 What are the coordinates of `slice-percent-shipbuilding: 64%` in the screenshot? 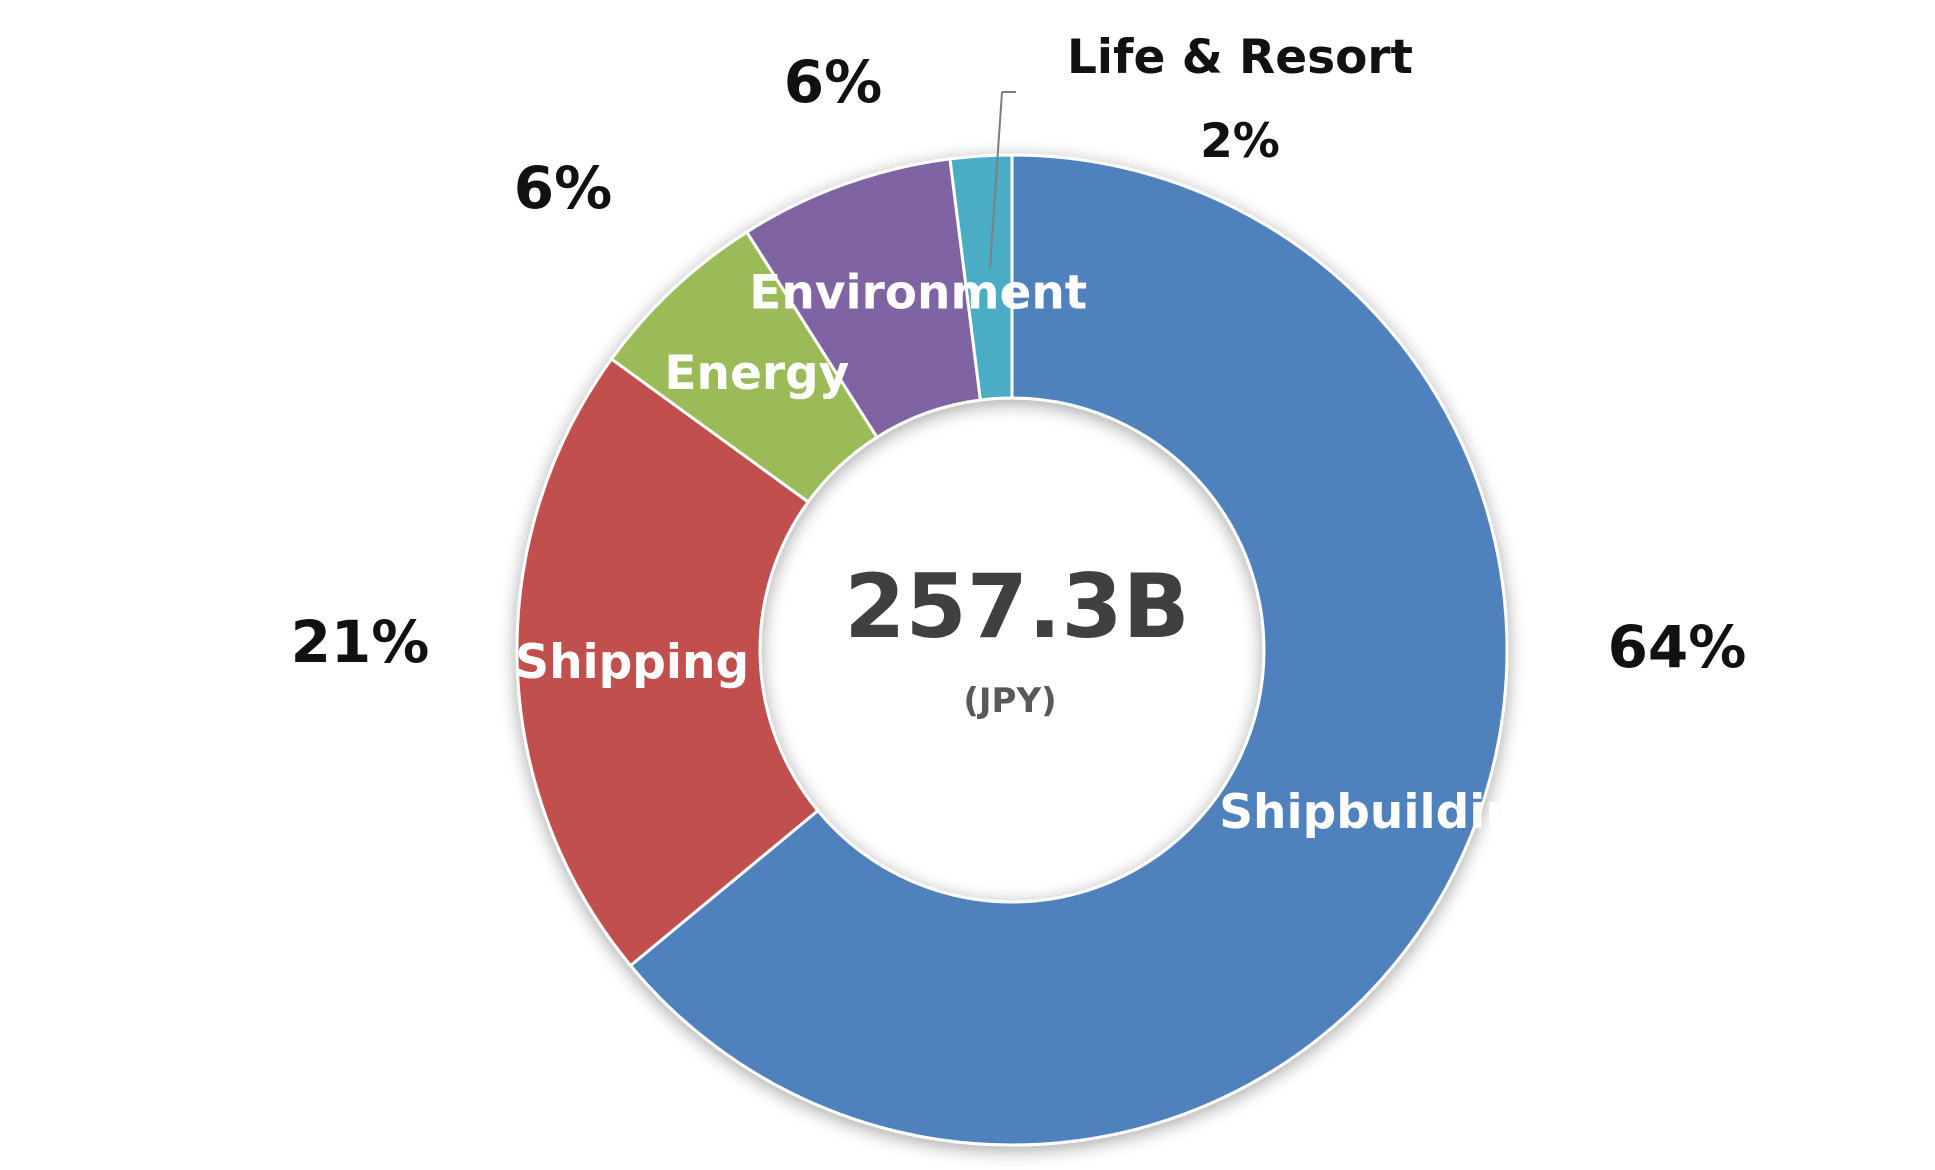 It's located at (1677, 647).